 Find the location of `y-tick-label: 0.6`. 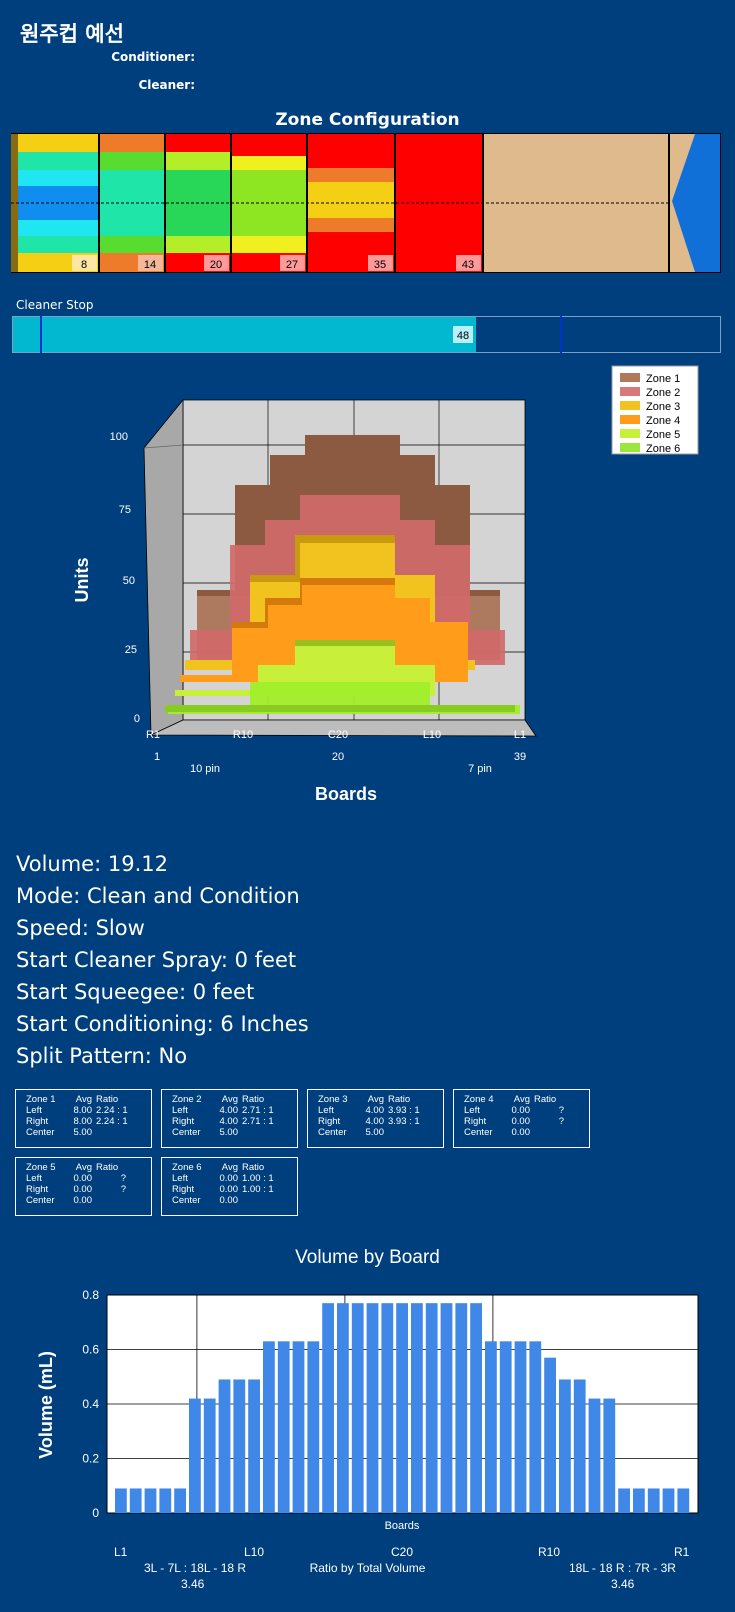

y-tick-label: 0.6 is located at coordinates (90, 1350).